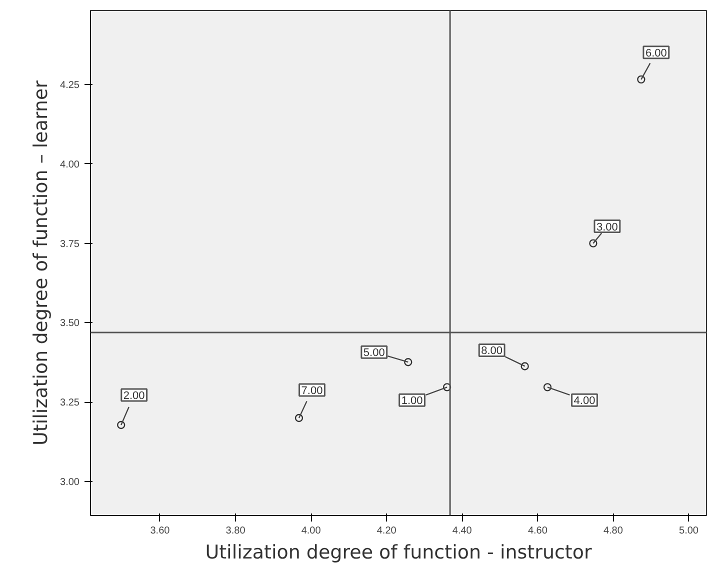 This screenshot has height=570, width=710. What do you see at coordinates (538, 531) in the screenshot?
I see `x-tick-label: 4.60` at bounding box center [538, 531].